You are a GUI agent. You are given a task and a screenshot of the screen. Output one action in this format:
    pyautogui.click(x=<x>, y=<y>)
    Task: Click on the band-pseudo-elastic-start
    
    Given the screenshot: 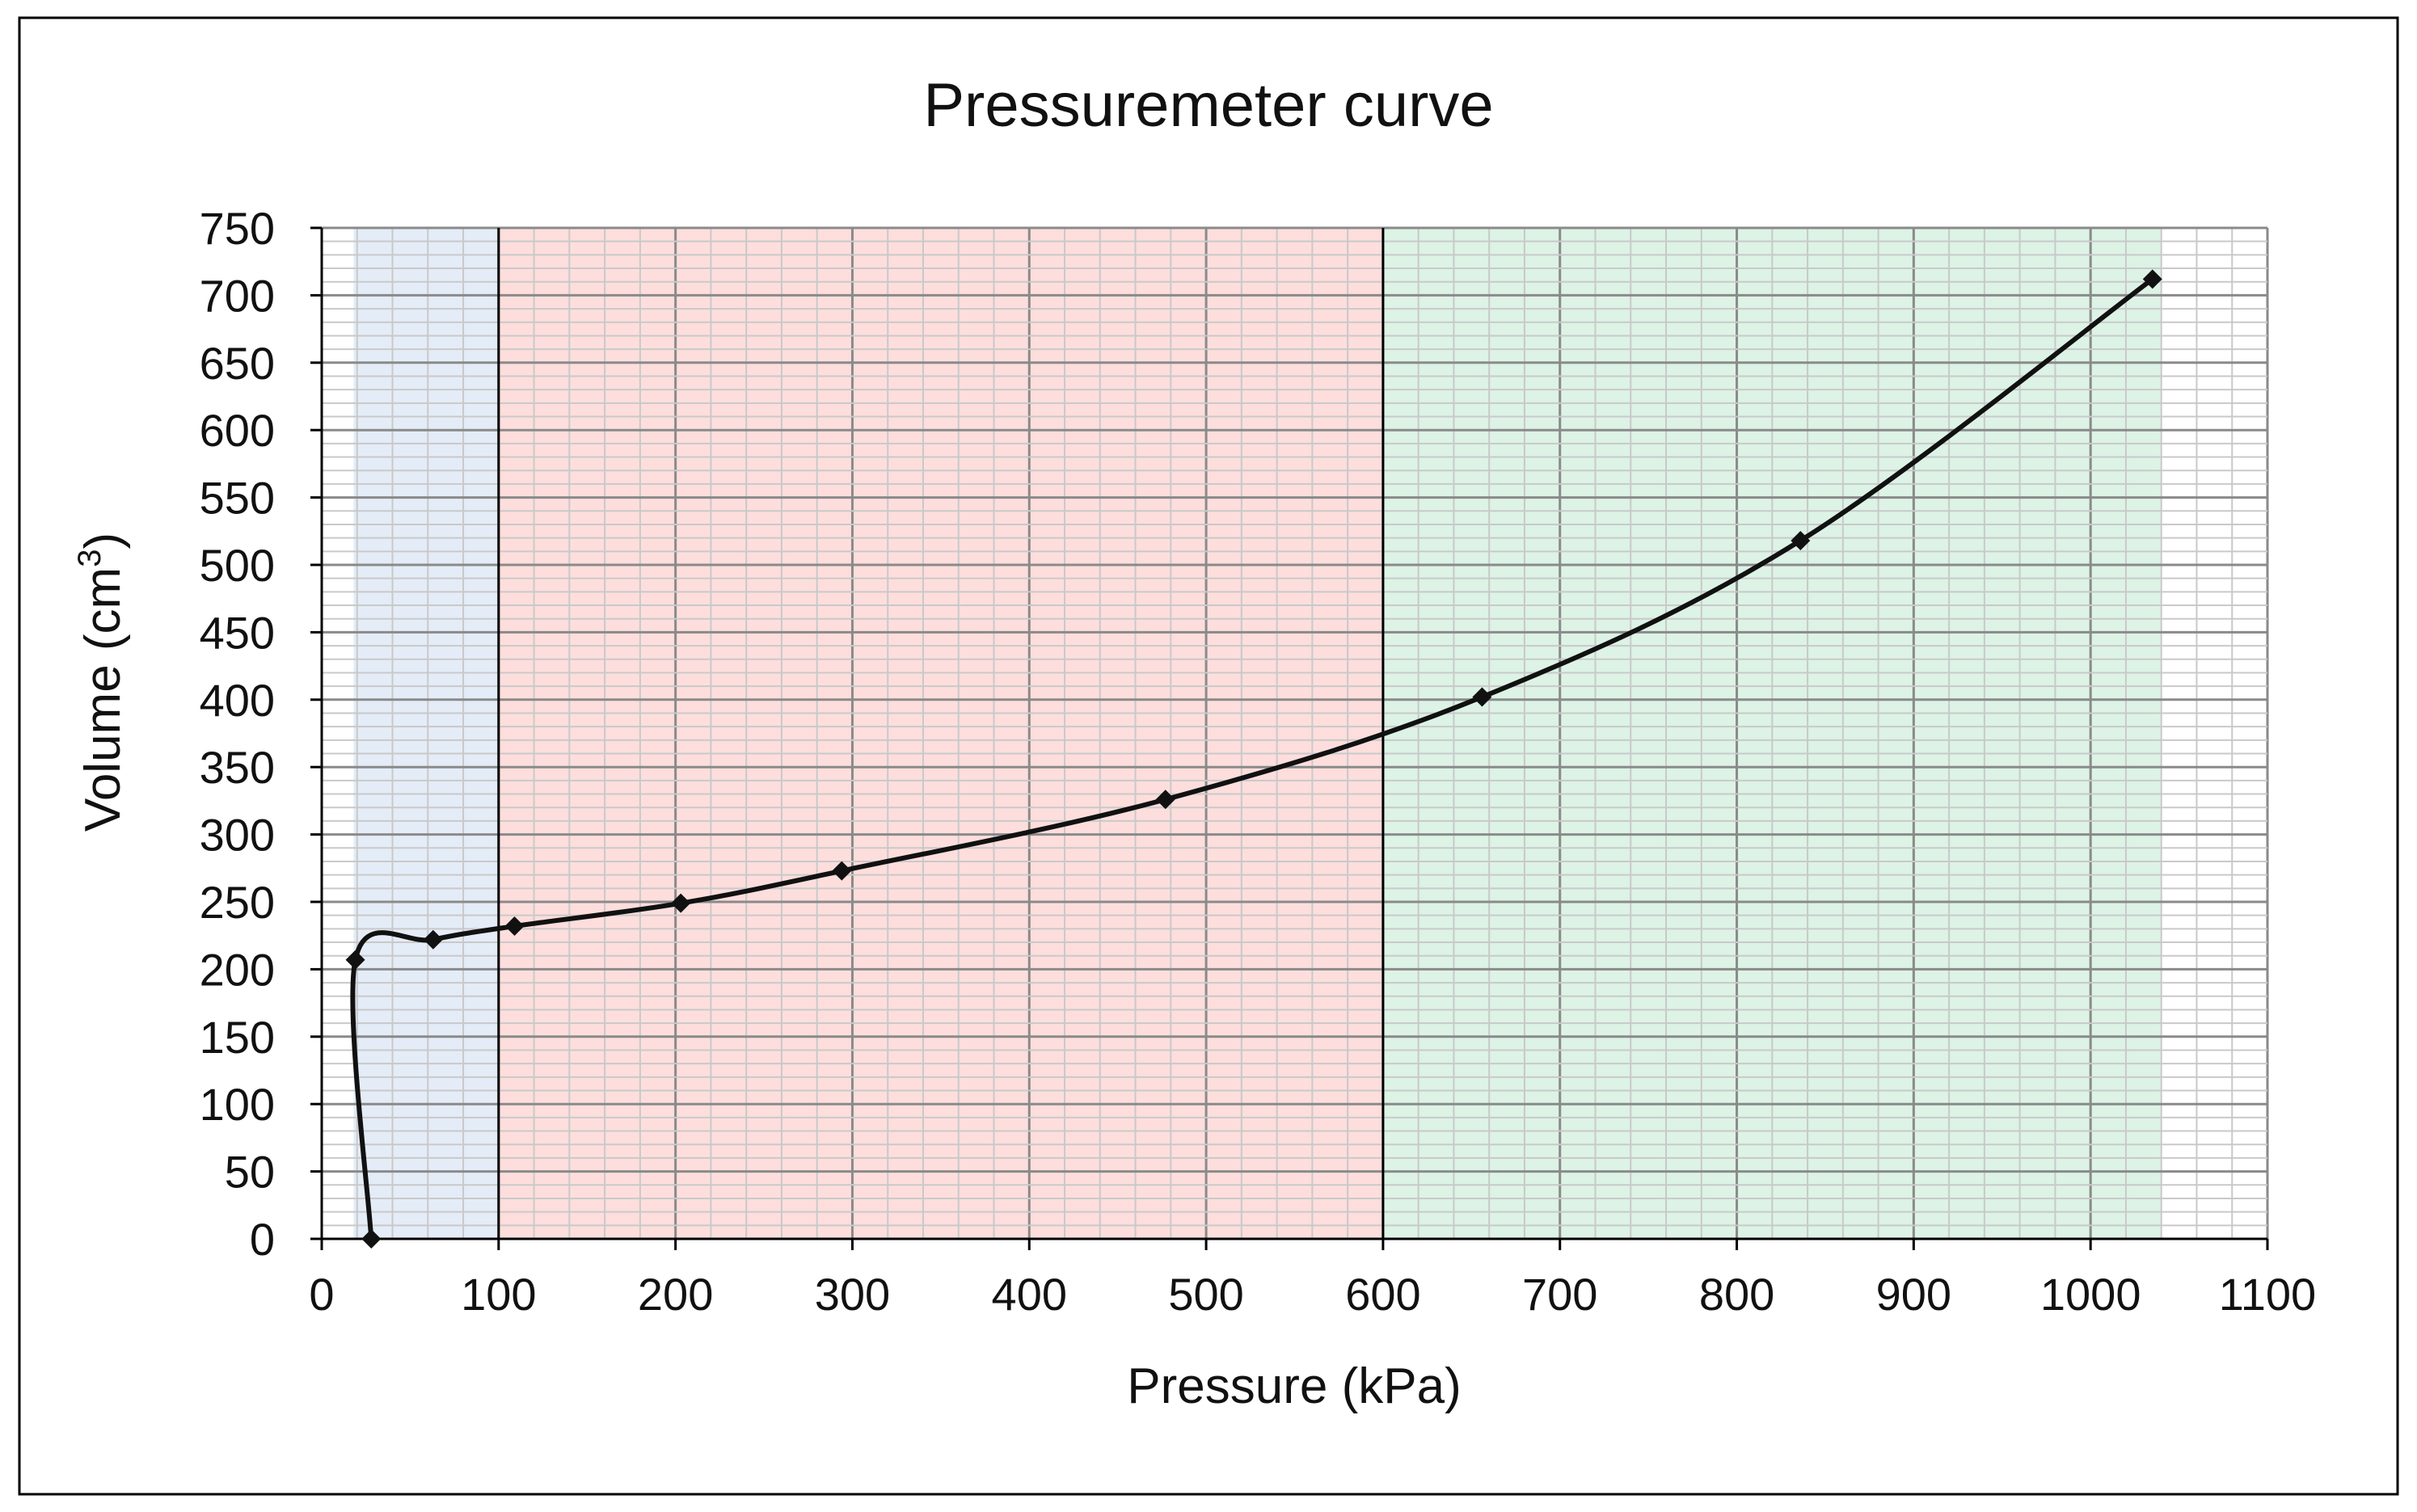 What is the action you would take?
    pyautogui.click(x=426, y=733)
    